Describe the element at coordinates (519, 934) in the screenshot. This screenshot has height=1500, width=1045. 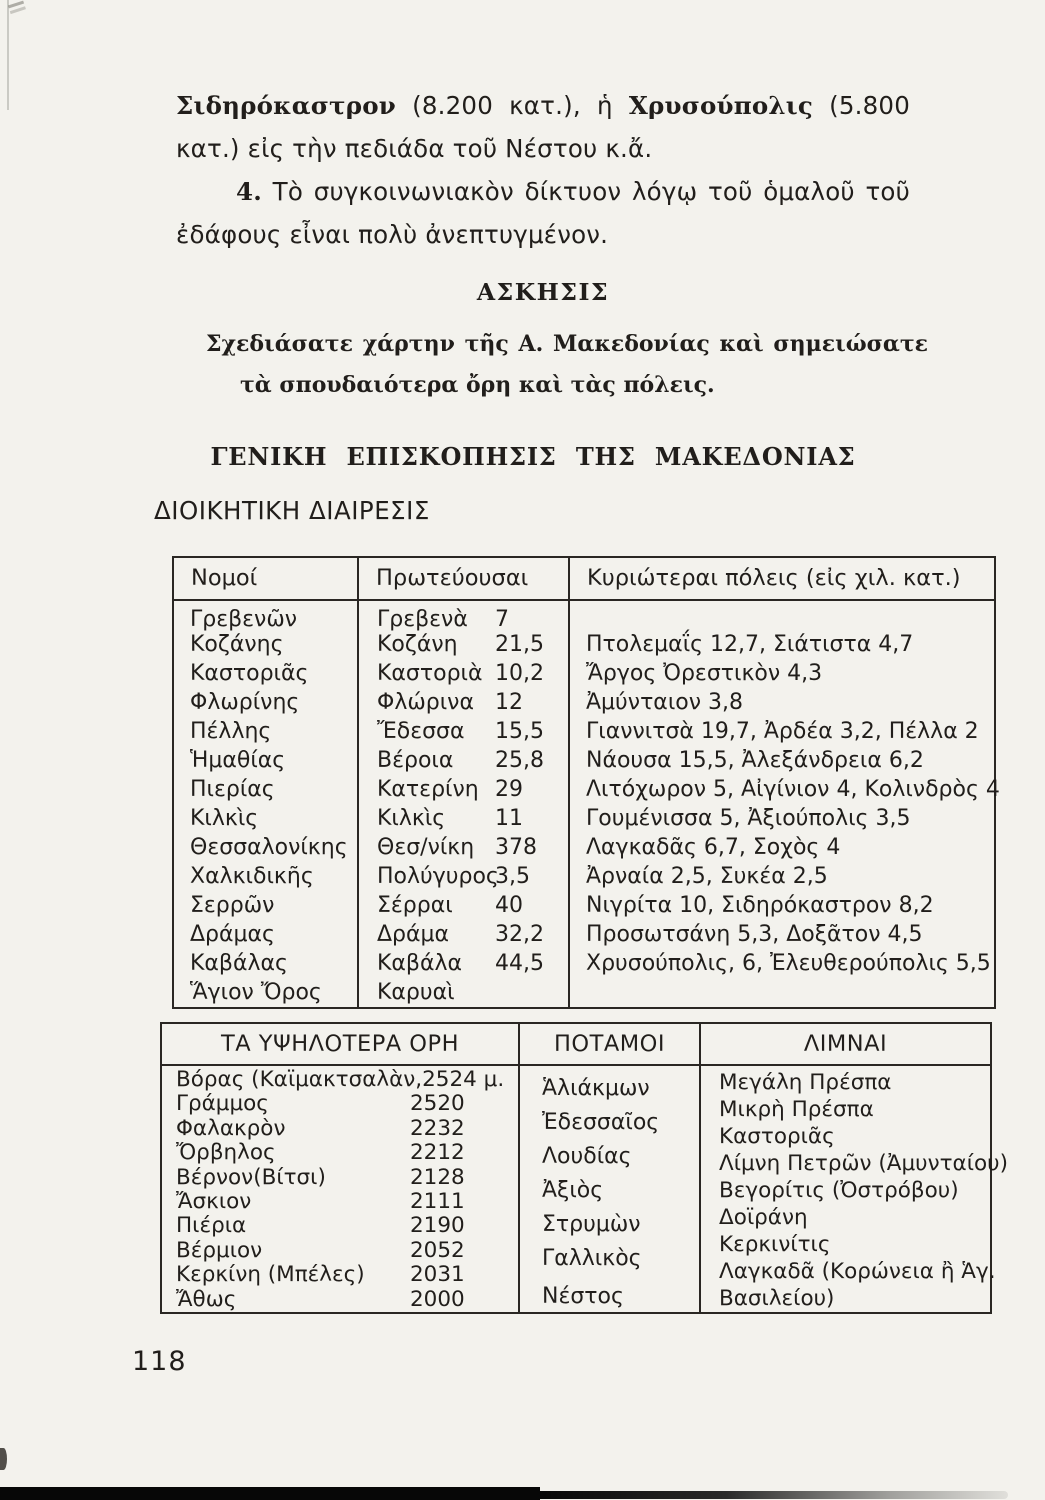
I see `capital-population: 32,2` at that location.